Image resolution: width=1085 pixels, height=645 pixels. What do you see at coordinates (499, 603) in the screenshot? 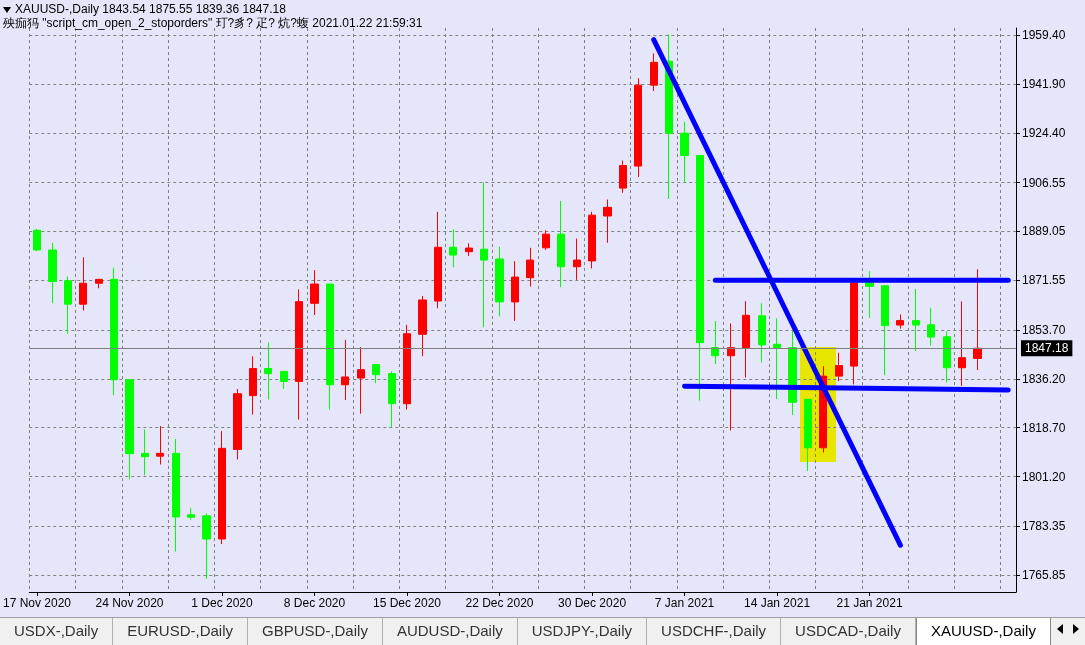
I see `x-tick-label: 22 Dec 2020` at bounding box center [499, 603].